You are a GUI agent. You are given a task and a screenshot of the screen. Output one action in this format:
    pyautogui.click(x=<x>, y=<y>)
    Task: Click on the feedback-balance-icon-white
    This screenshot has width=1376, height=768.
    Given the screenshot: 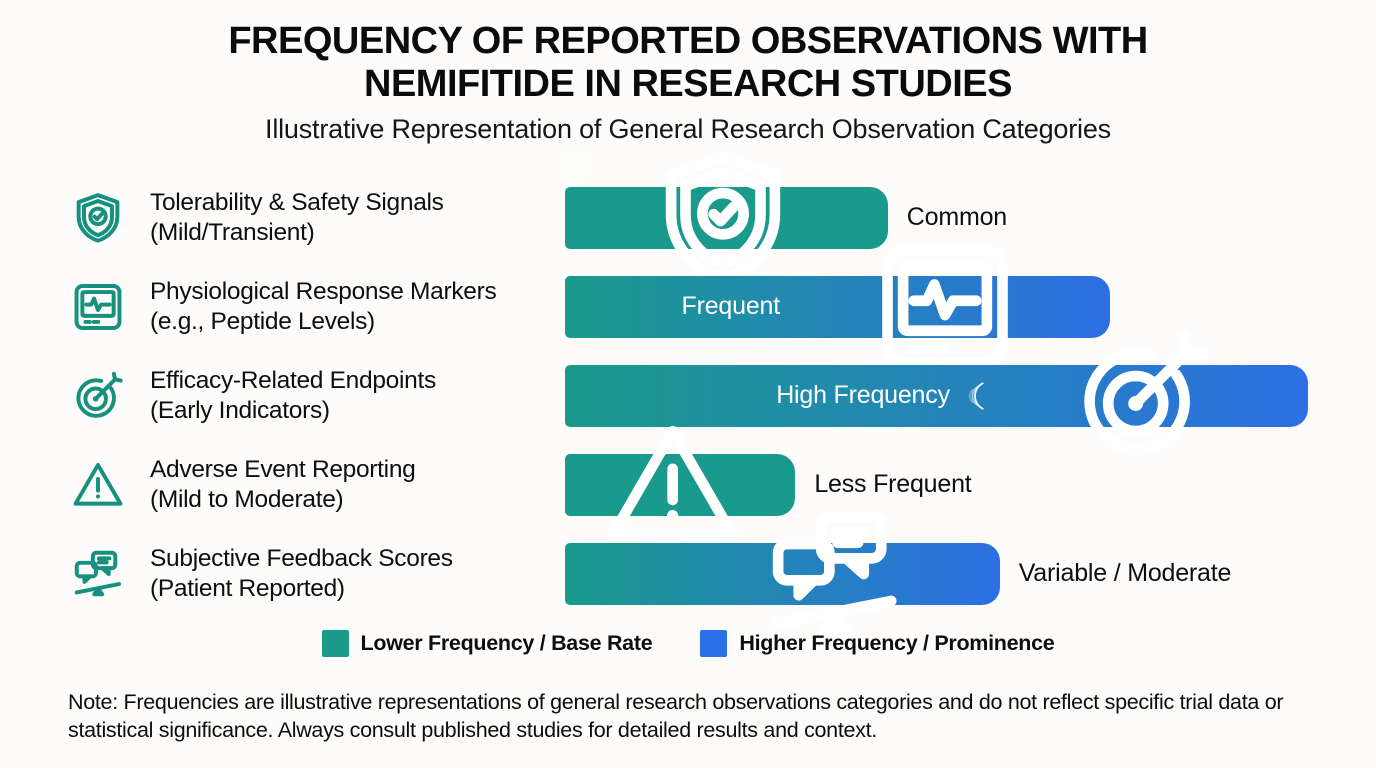 What is the action you would take?
    pyautogui.click(x=835, y=574)
    